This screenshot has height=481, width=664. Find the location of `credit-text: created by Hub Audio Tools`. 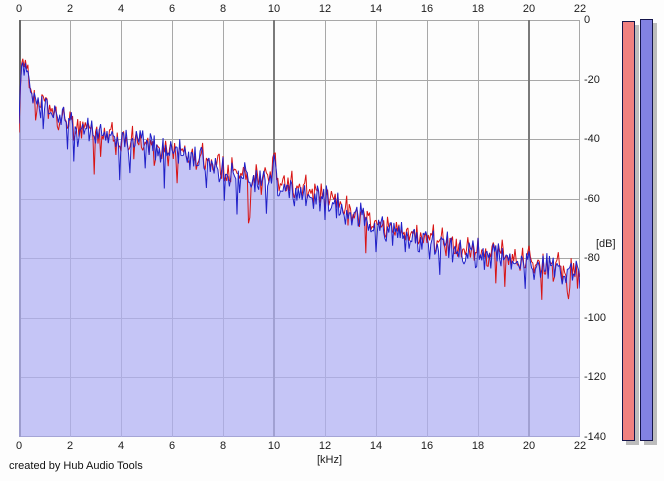

credit-text: created by Hub Audio Tools is located at coordinates (76, 466).